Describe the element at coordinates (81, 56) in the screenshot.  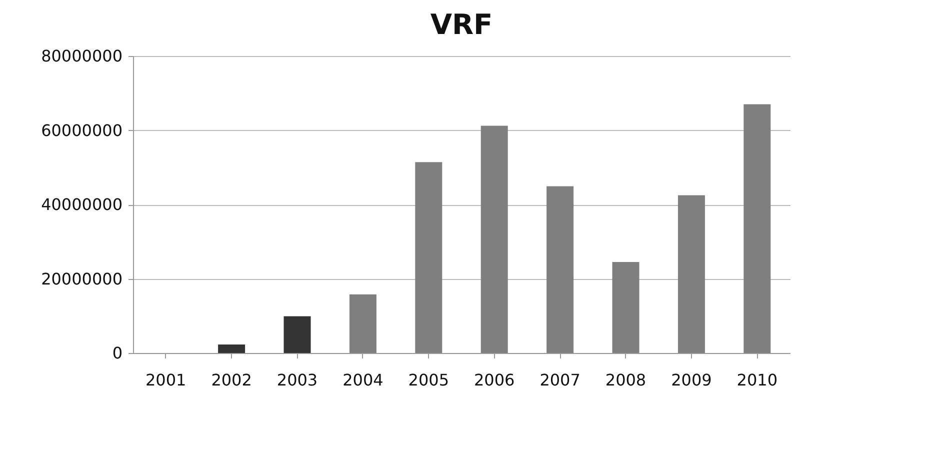
I see `y-tick-label: 80000000` at that location.